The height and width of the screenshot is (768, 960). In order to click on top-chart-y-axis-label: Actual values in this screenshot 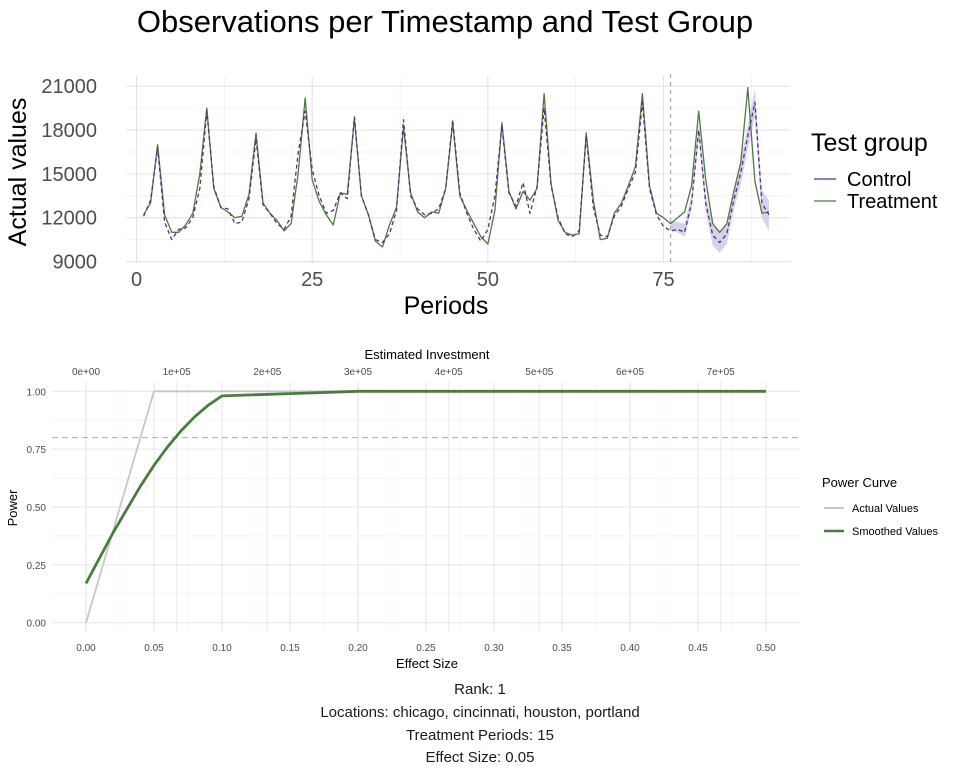, I will do `click(18, 172)`.